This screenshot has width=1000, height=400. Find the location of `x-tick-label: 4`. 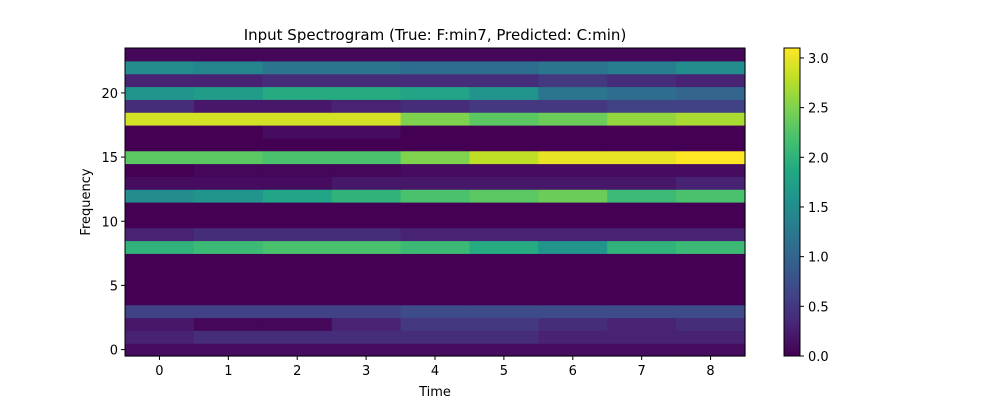

x-tick-label: 4 is located at coordinates (435, 371).